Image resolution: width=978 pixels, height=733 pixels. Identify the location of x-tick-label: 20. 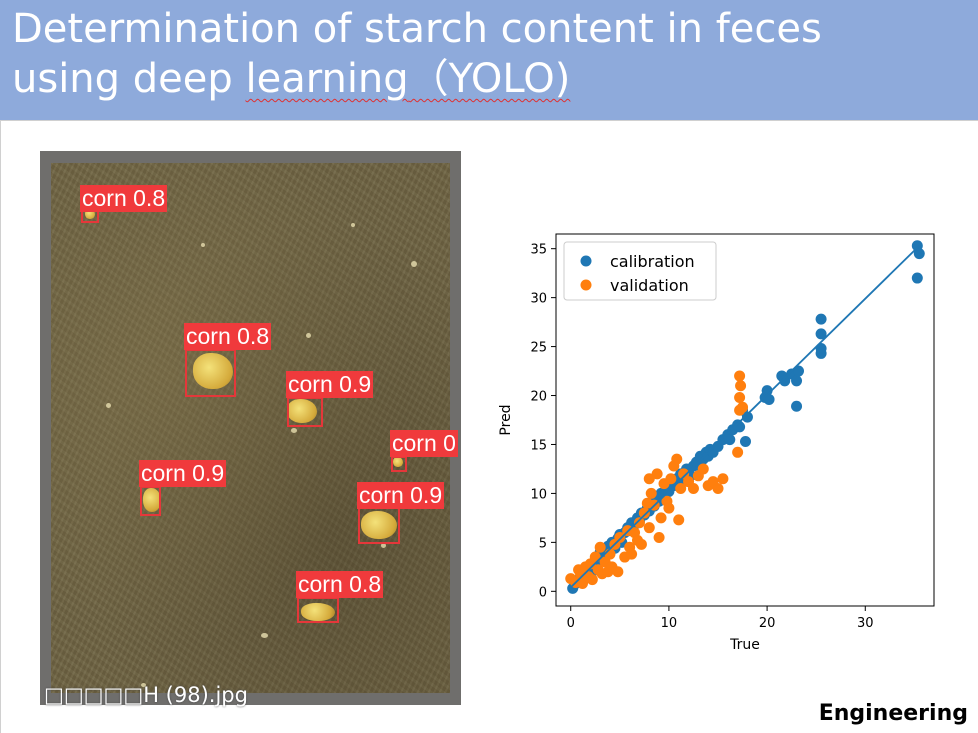
(767, 623).